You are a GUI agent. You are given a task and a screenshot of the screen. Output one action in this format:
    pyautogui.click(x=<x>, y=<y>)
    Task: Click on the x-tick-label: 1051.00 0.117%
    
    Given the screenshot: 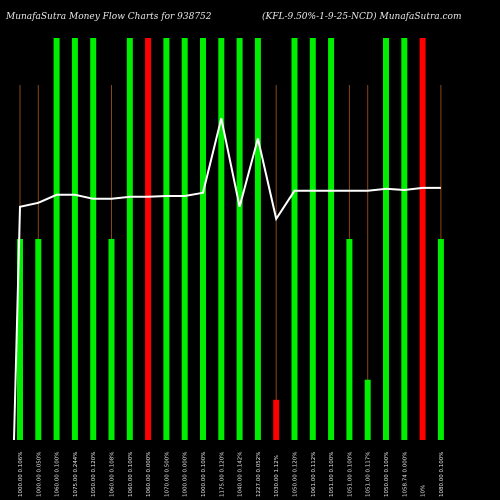 What is the action you would take?
    pyautogui.click(x=369, y=474)
    